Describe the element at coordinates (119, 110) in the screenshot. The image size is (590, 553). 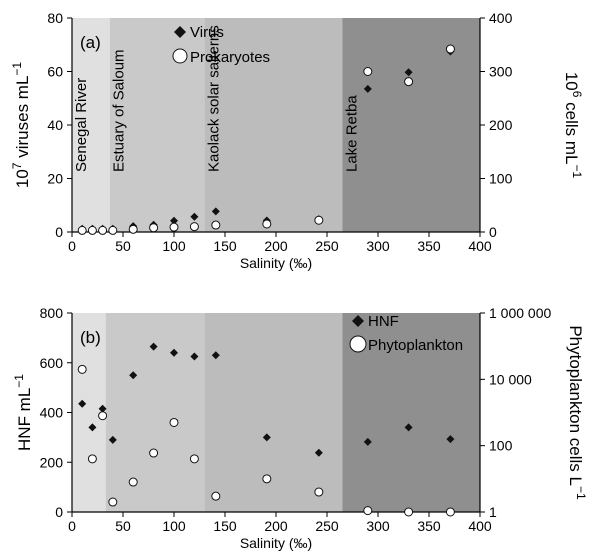
I see `zone-label: Estuary of Saloum` at that location.